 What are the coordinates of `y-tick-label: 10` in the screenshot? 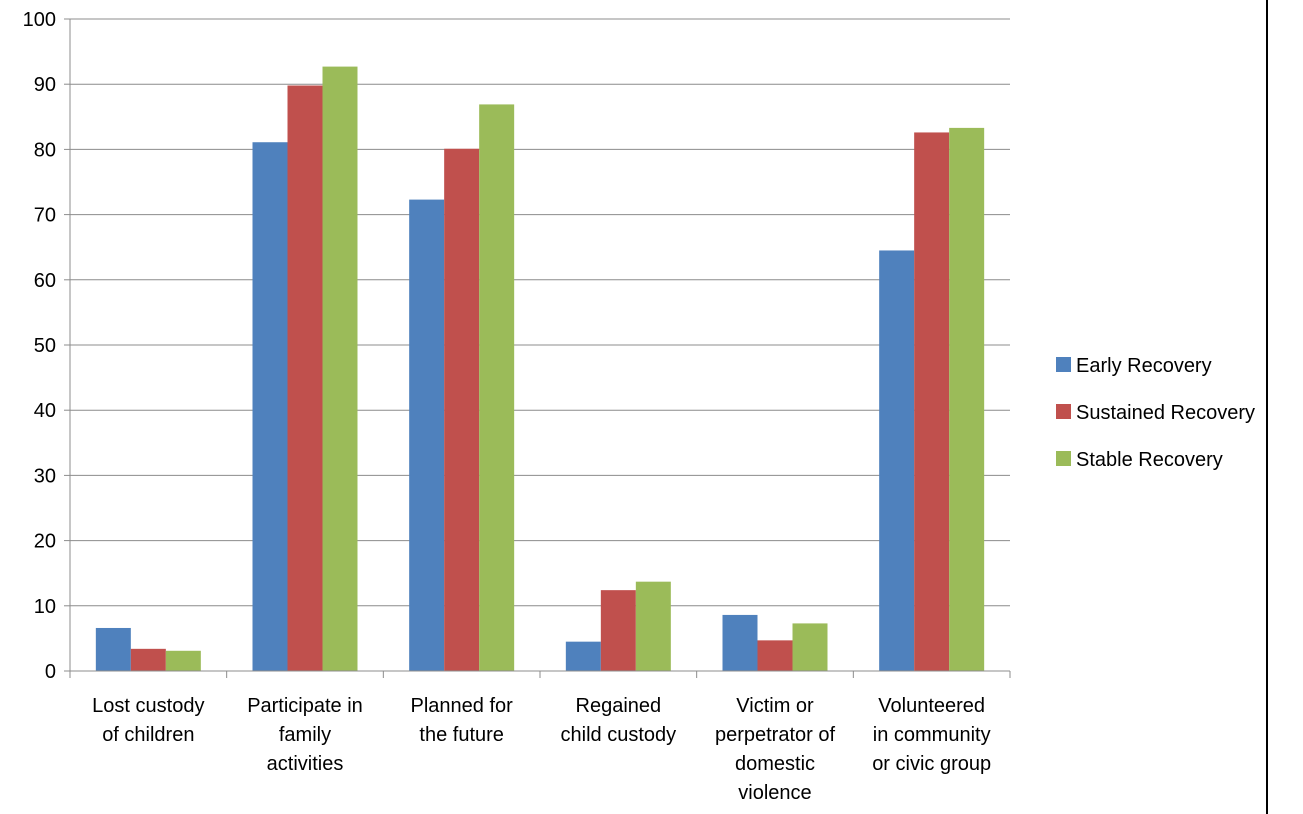 It's located at (45, 607).